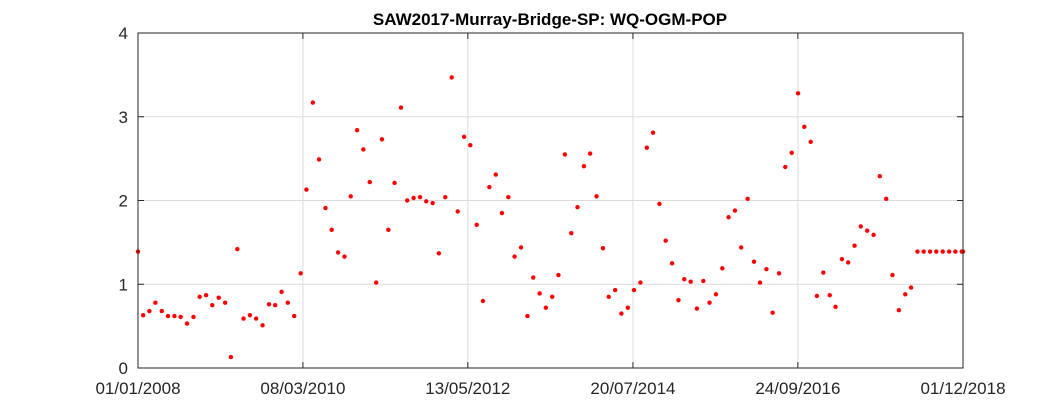  Describe the element at coordinates (123, 284) in the screenshot. I see `y-tick-label: 1` at that location.